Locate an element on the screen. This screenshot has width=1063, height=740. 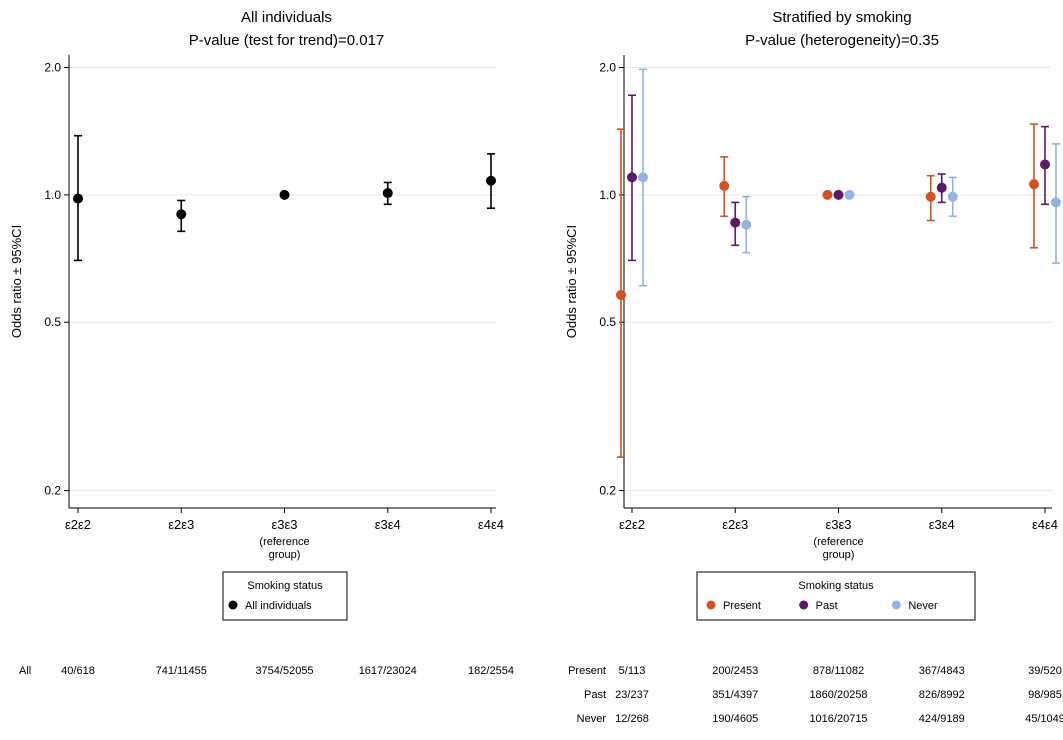
count-cell: 190/4605 is located at coordinates (735, 719).